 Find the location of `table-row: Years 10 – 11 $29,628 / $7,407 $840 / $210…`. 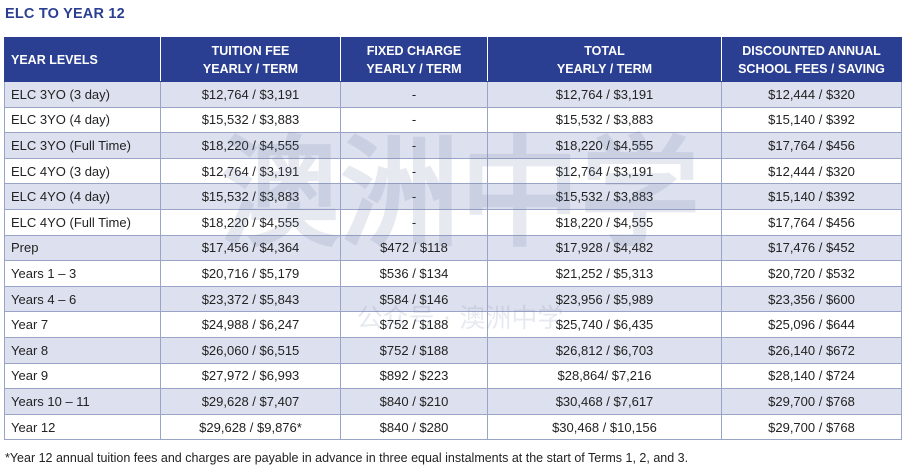

table-row: Years 10 – 11 $29,628 / $7,407 $840 / $210… is located at coordinates (453, 401).